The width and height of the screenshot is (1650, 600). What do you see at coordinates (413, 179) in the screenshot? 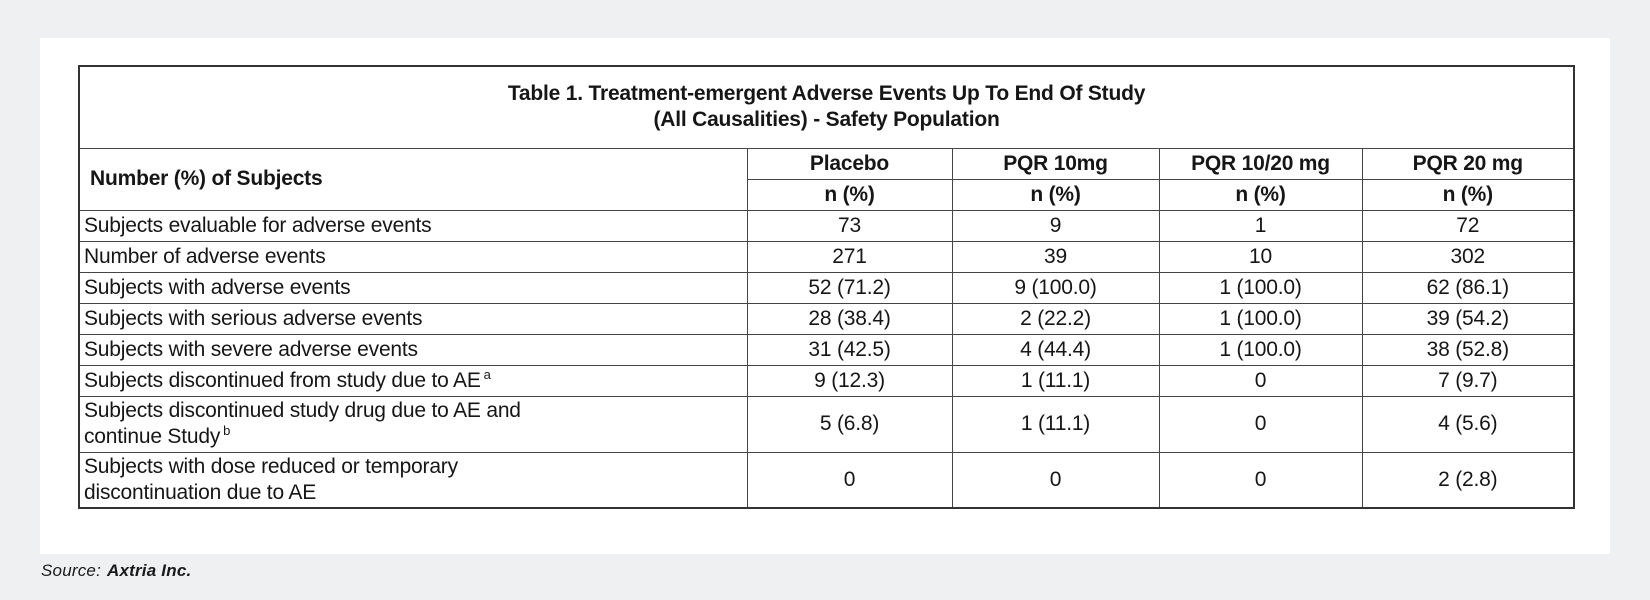
I see `row-header-label: Number (%) of Subjects` at bounding box center [413, 179].